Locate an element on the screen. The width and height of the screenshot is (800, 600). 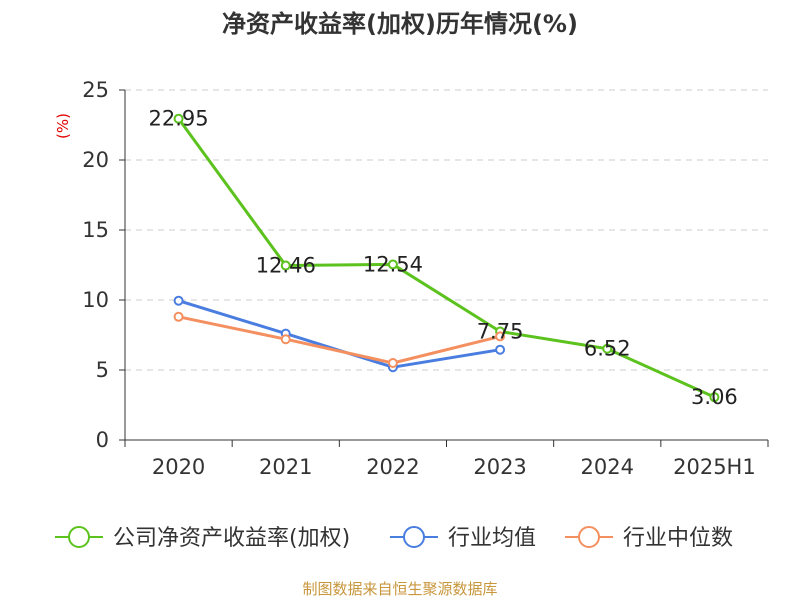
y-axis-unit: (%) is located at coordinates (63, 126).